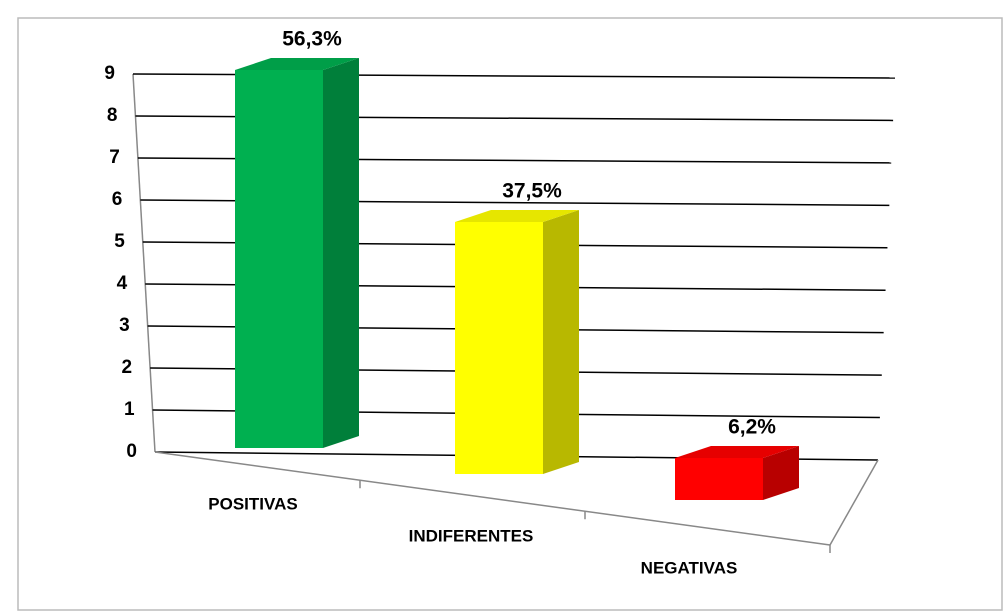 This screenshot has height=612, width=1004. Describe the element at coordinates (114, 157) in the screenshot. I see `y-tick-label: 7` at that location.